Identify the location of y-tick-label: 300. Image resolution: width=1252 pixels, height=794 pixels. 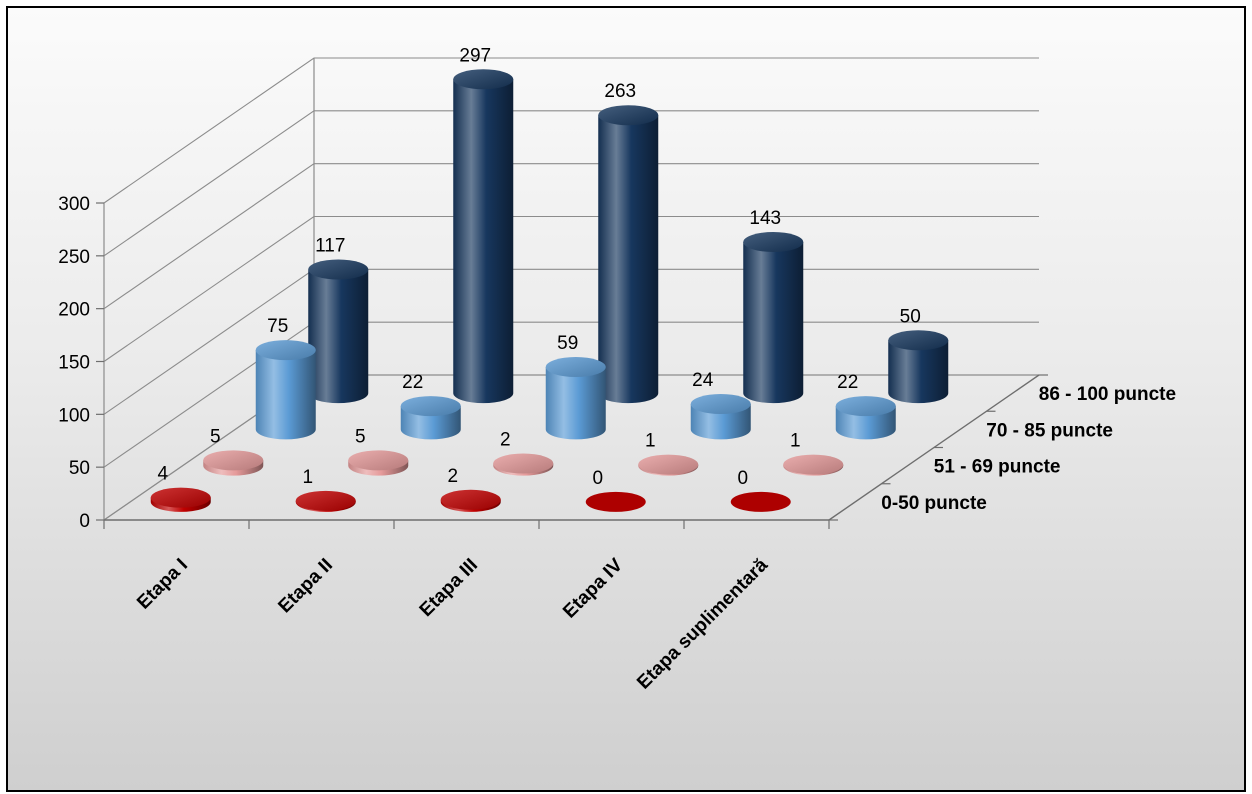
(74, 204).